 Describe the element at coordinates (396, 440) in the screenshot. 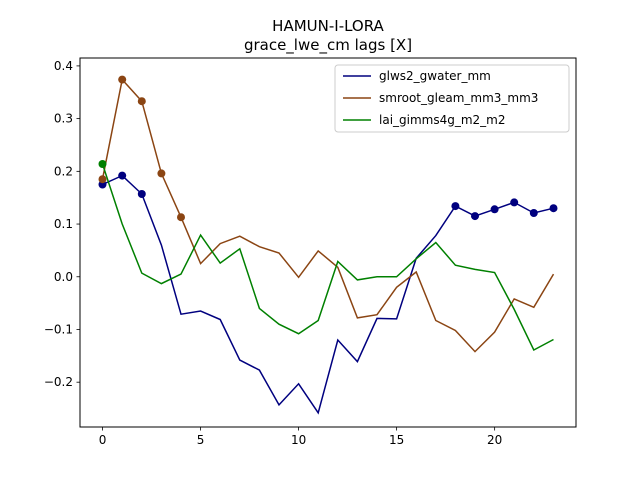

I see `x-tick-label: 15` at that location.